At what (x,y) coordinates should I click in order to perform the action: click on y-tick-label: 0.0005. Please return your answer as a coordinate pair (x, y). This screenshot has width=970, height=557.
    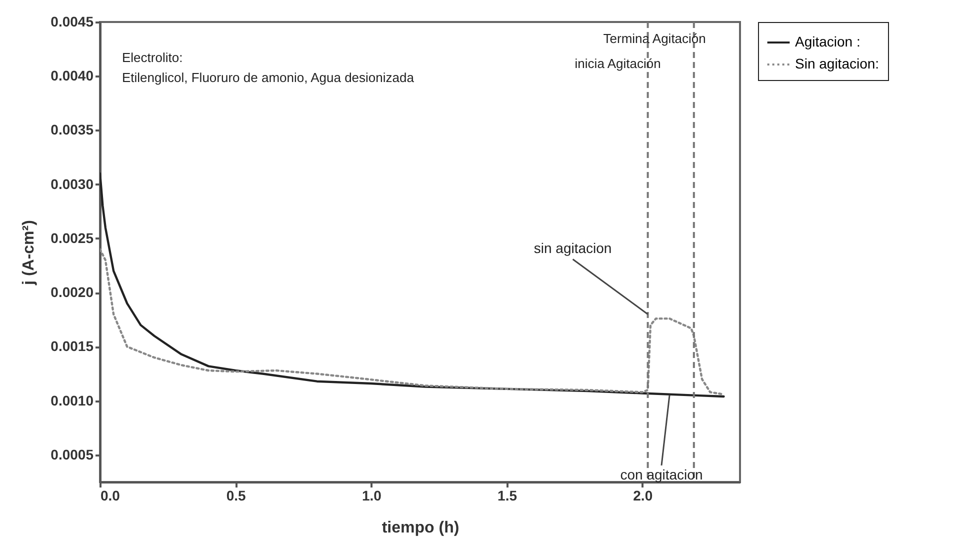
    Looking at the image, I should click on (72, 454).